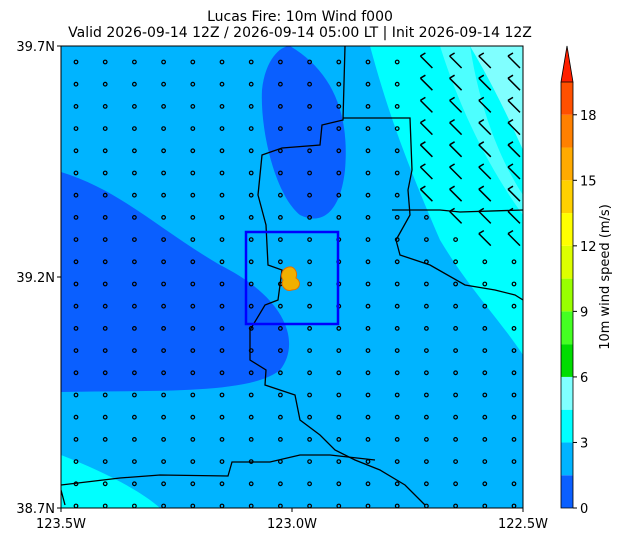  Describe the element at coordinates (300, 17) in the screenshot. I see `title: Lucas Fire: 10m Wind f000` at that location.